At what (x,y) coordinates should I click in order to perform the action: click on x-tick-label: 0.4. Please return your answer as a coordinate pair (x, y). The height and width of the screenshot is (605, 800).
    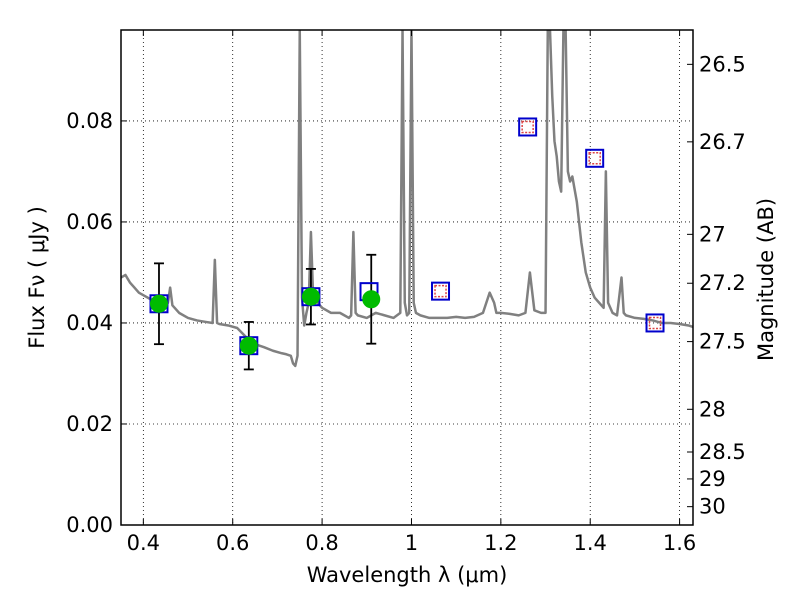
    Looking at the image, I should click on (143, 543).